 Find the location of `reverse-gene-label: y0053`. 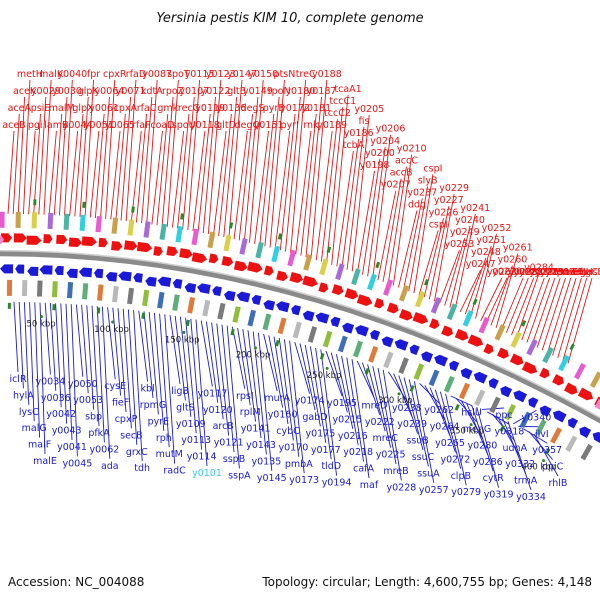

reverse-gene-label: y0053 is located at coordinates (88, 400).